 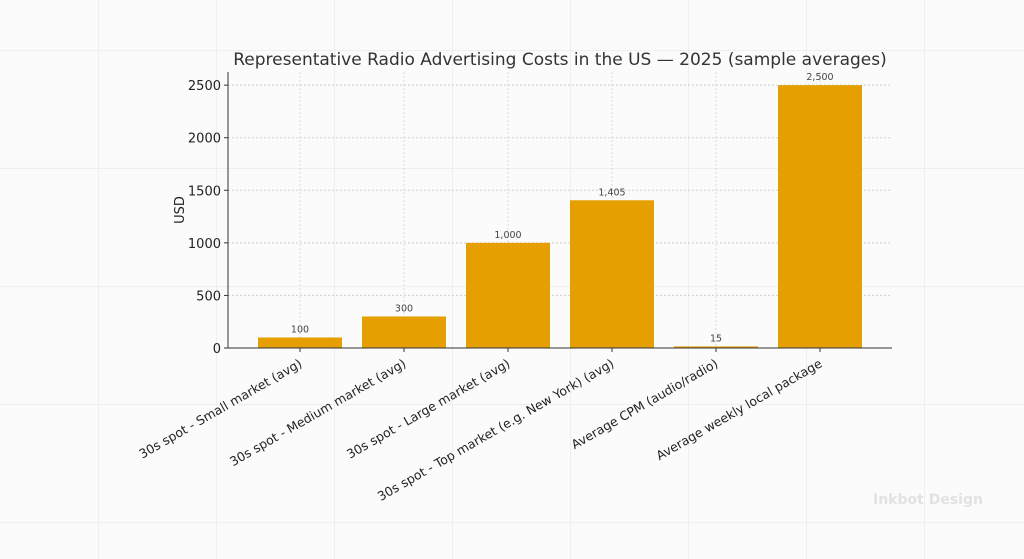 I want to click on y-tick-label: 1500, so click(x=204, y=191).